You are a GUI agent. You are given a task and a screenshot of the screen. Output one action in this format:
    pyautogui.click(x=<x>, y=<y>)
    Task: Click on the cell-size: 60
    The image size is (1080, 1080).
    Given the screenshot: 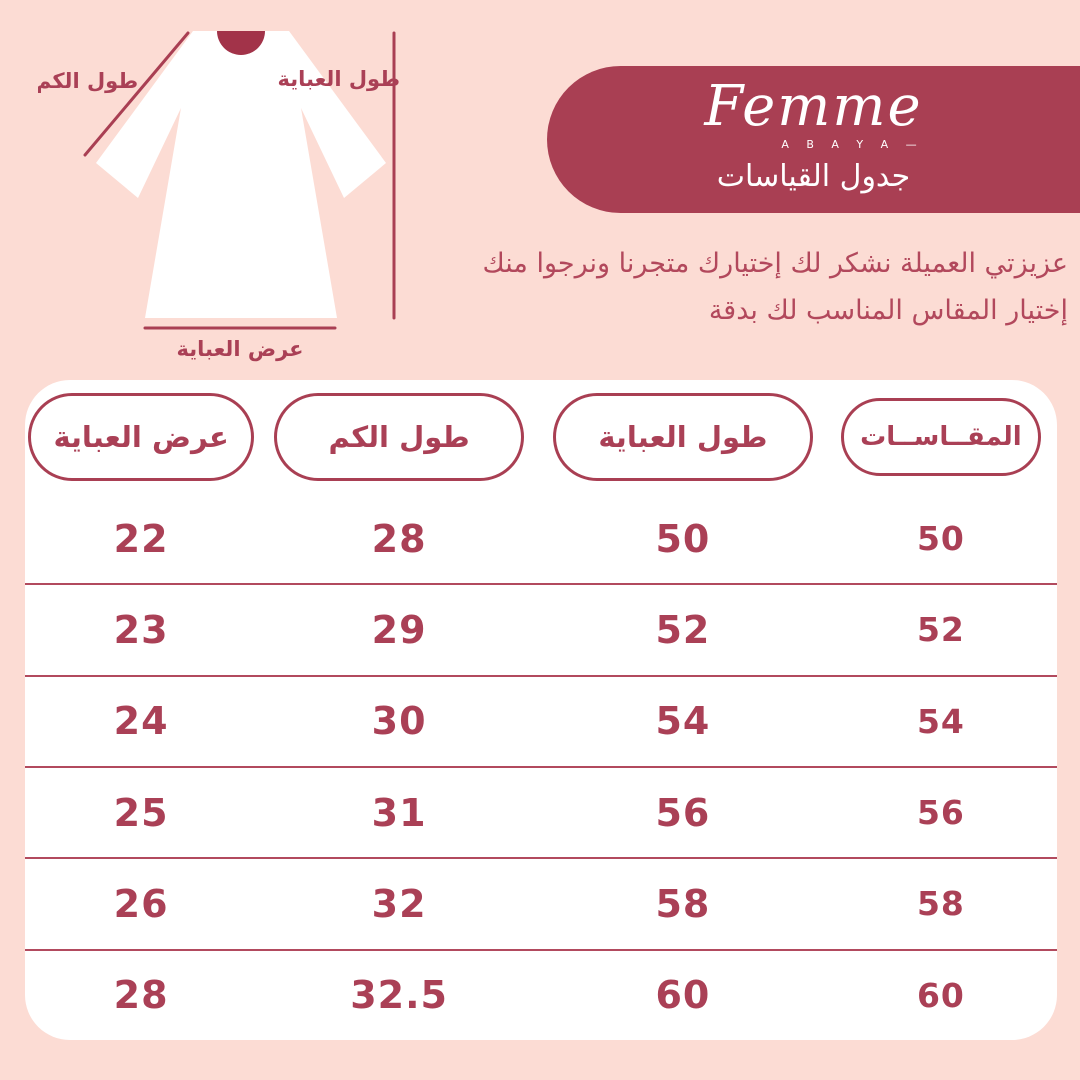 What is the action you would take?
    pyautogui.click(x=940, y=995)
    